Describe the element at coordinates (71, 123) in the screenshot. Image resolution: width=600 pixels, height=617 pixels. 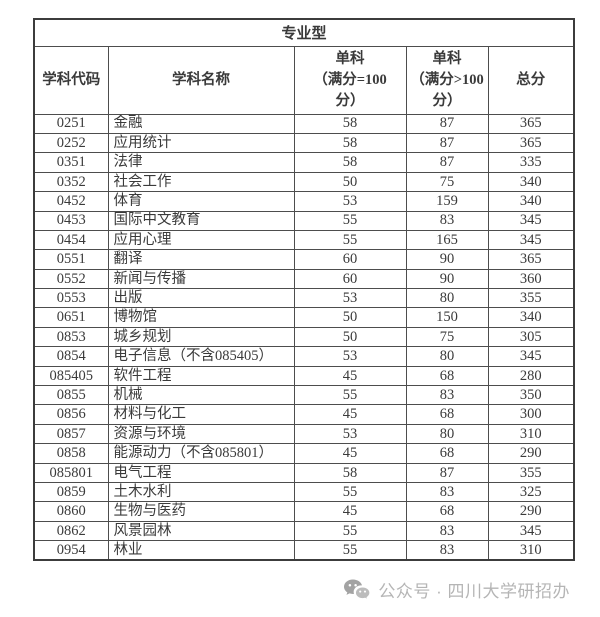
I see `cell-subject-code: 0251` at that location.